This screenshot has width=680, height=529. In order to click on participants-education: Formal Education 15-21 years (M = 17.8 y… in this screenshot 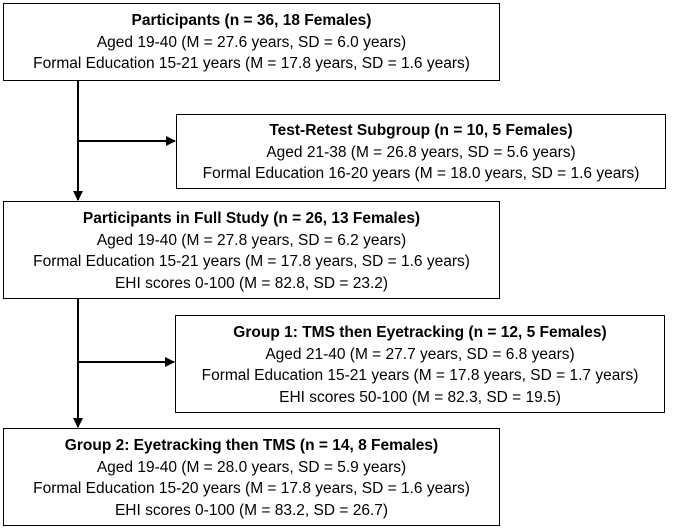, I will do `click(251, 63)`.